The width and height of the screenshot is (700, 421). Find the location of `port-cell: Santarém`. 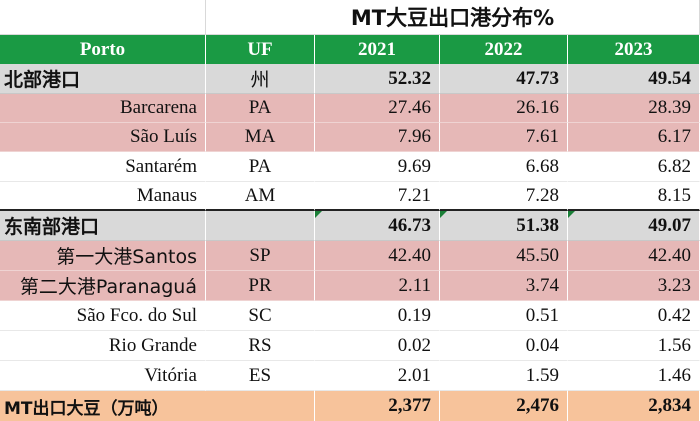

port-cell: Santarém is located at coordinates (103, 167).